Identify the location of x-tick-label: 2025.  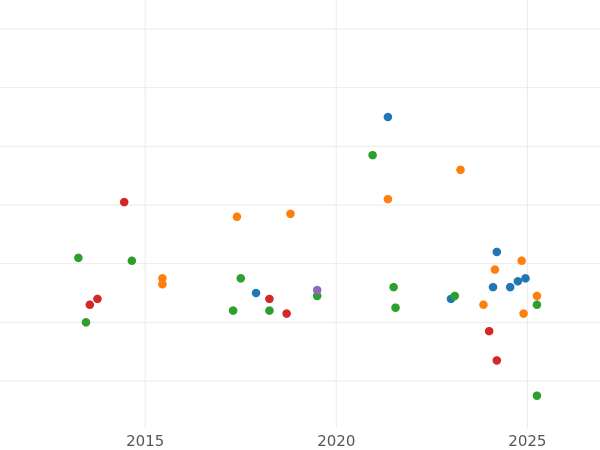
(527, 441).